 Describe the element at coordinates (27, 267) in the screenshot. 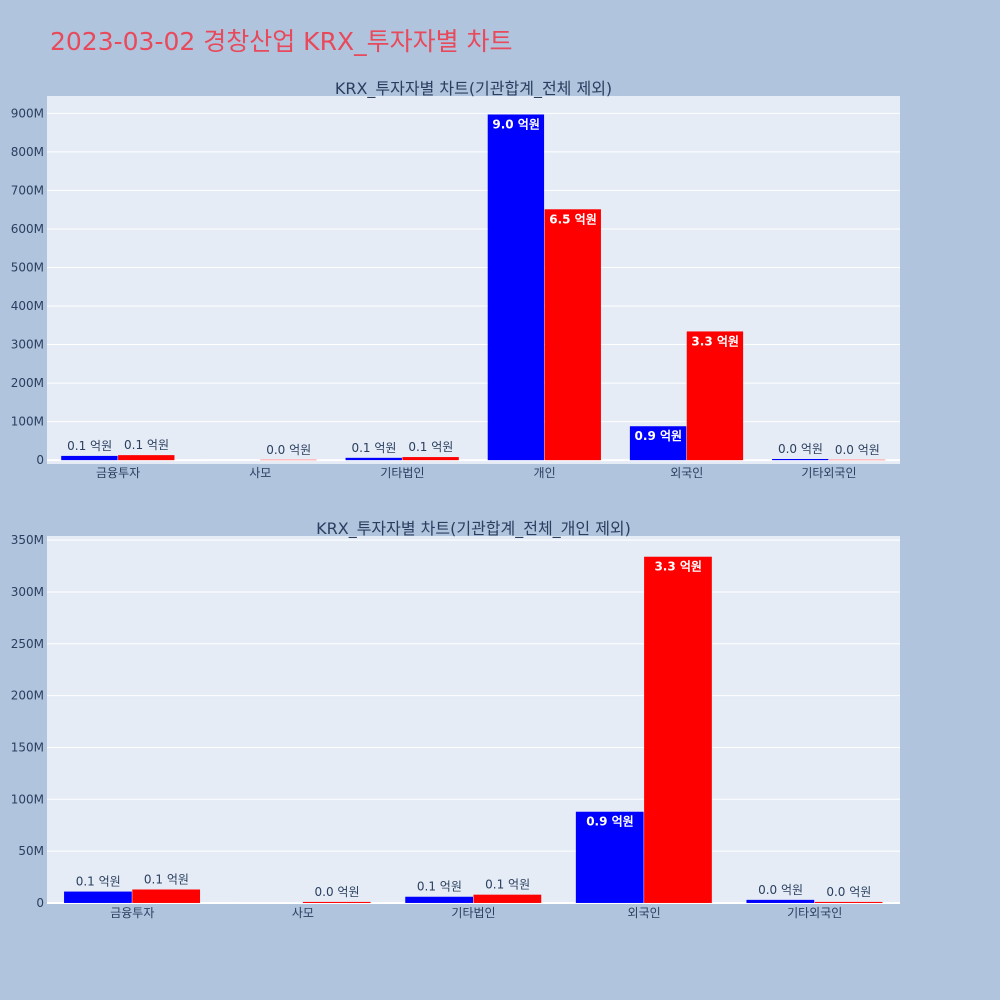

I see `y-tick-label: 500M` at that location.